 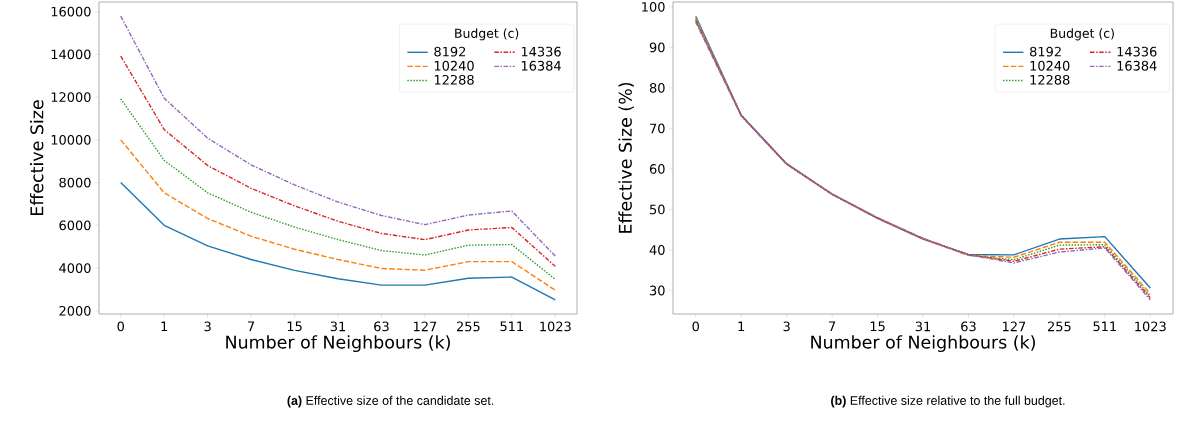 I want to click on y-tick-label: 4000, so click(x=75, y=268).